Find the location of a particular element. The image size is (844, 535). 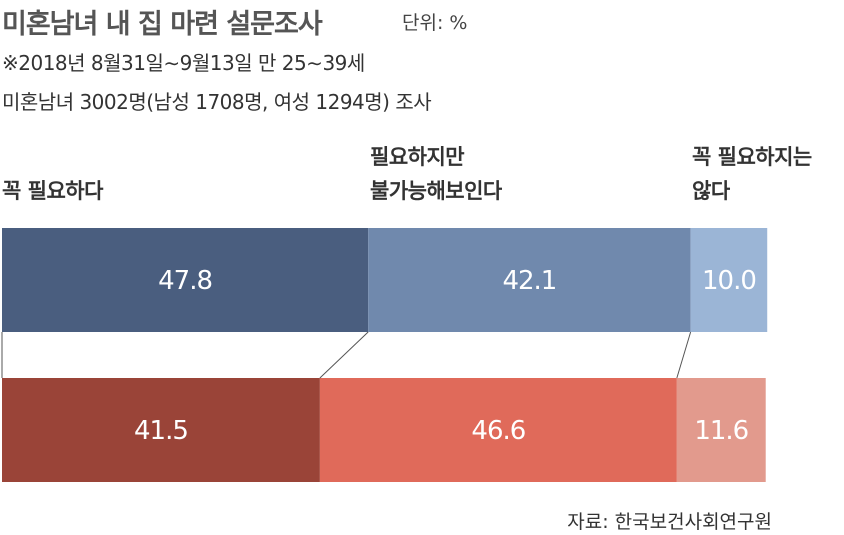

data-label-row1-3: 10.0 is located at coordinates (729, 281).